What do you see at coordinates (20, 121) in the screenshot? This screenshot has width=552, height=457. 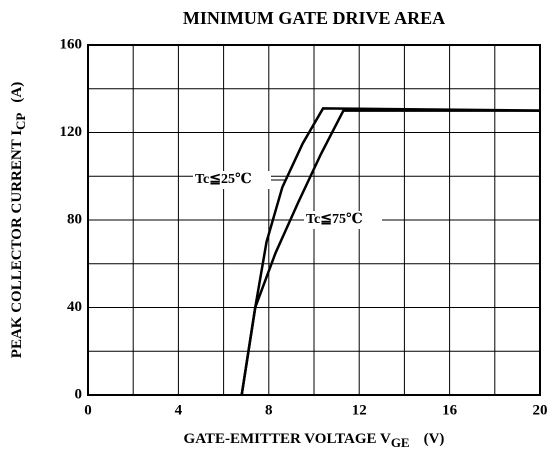 I see `y-axis-title-sub: CP` at bounding box center [20, 121].